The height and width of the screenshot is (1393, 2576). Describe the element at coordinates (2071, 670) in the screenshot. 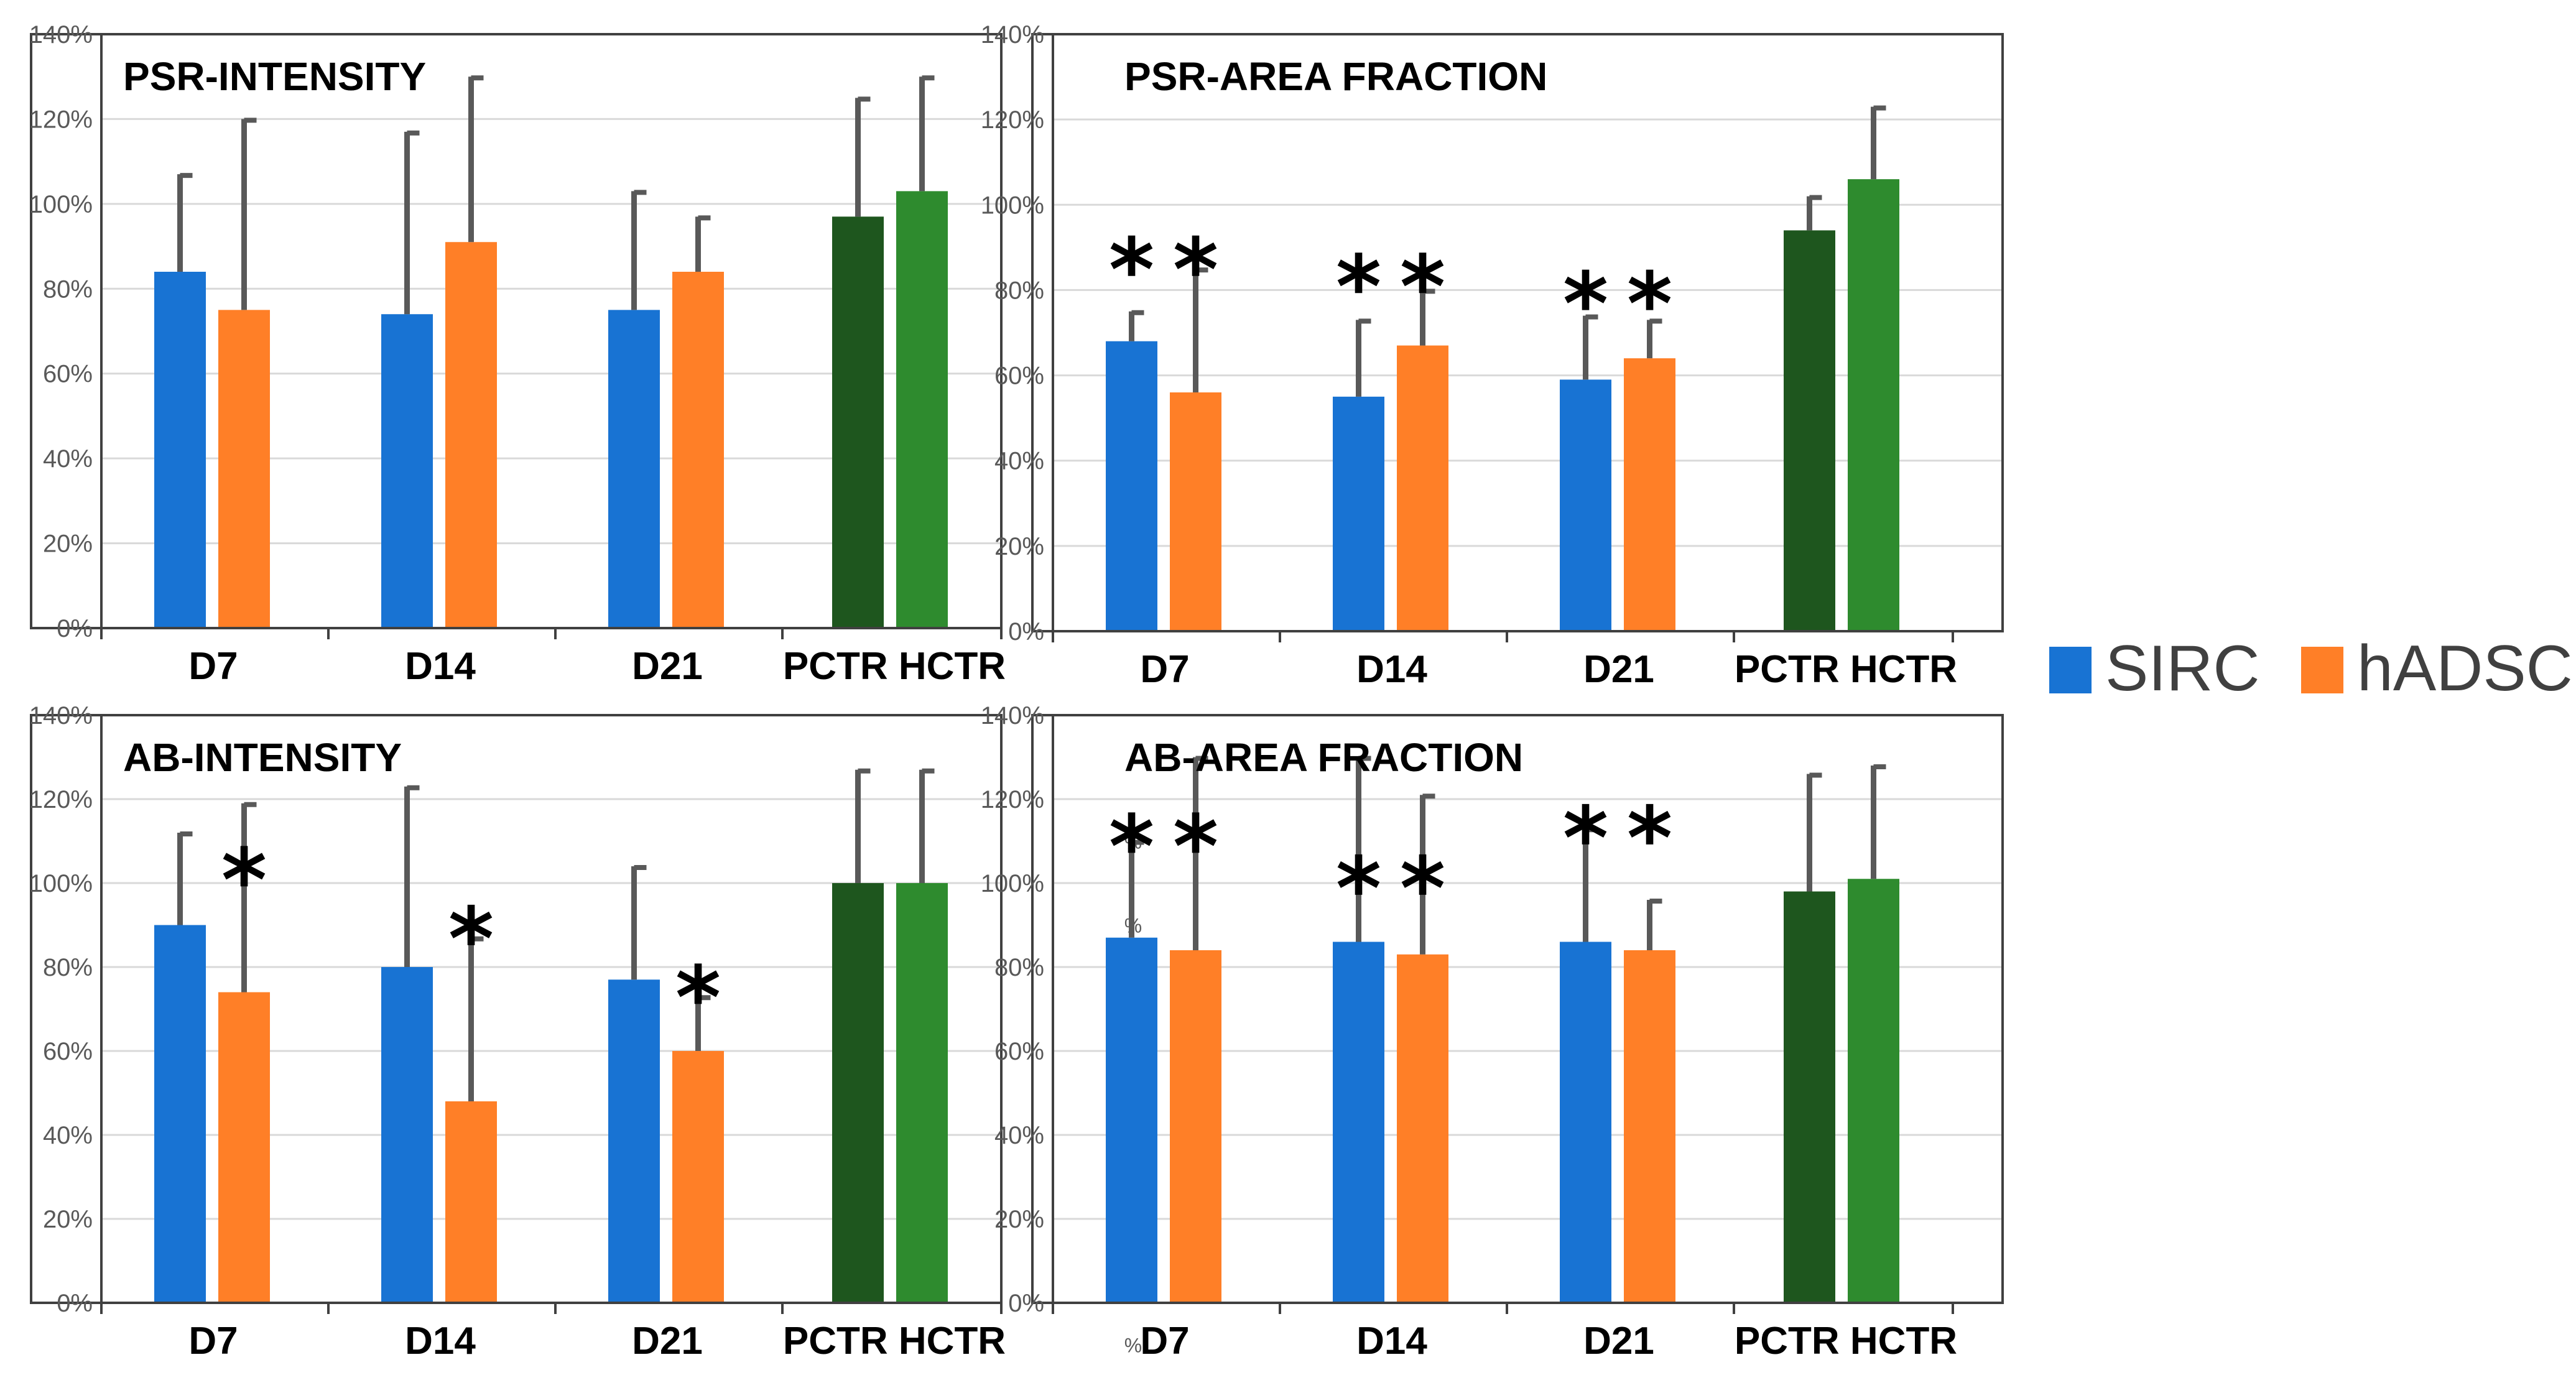

I see `legend-swatch-sirc` at that location.